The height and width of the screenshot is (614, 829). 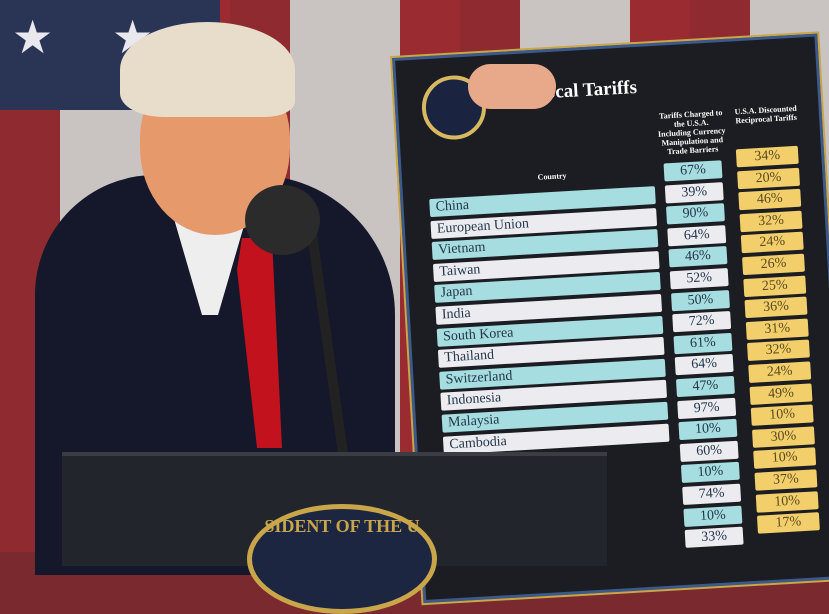 What do you see at coordinates (776, 307) in the screenshot?
I see `reciprocal-tariff-cell: 36%` at bounding box center [776, 307].